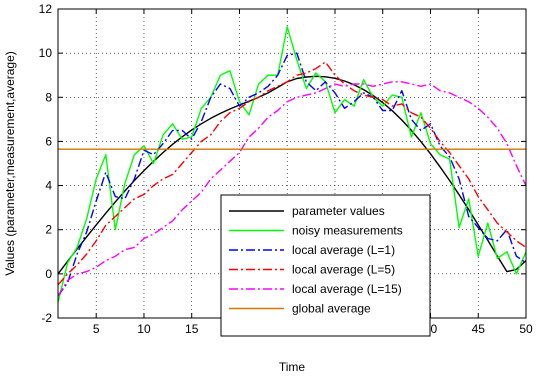 This screenshot has width=544, height=383. Describe the element at coordinates (292, 367) in the screenshot. I see `x-axis-label: Time` at that location.